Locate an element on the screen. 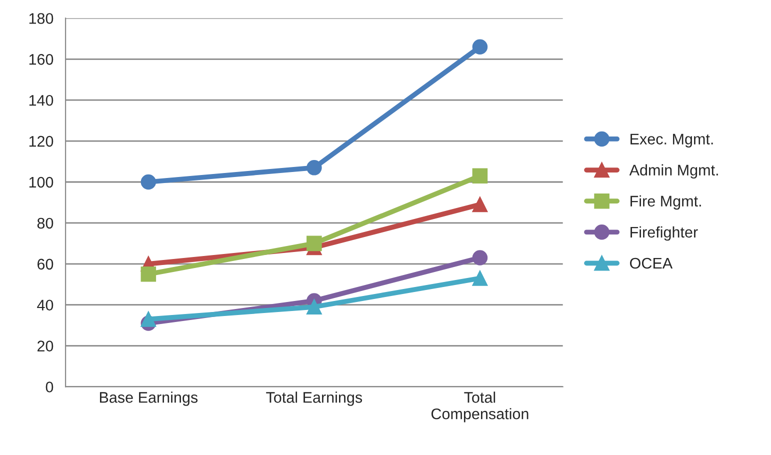 The image size is (771, 455). y-tick-label: 80 is located at coordinates (45, 223).